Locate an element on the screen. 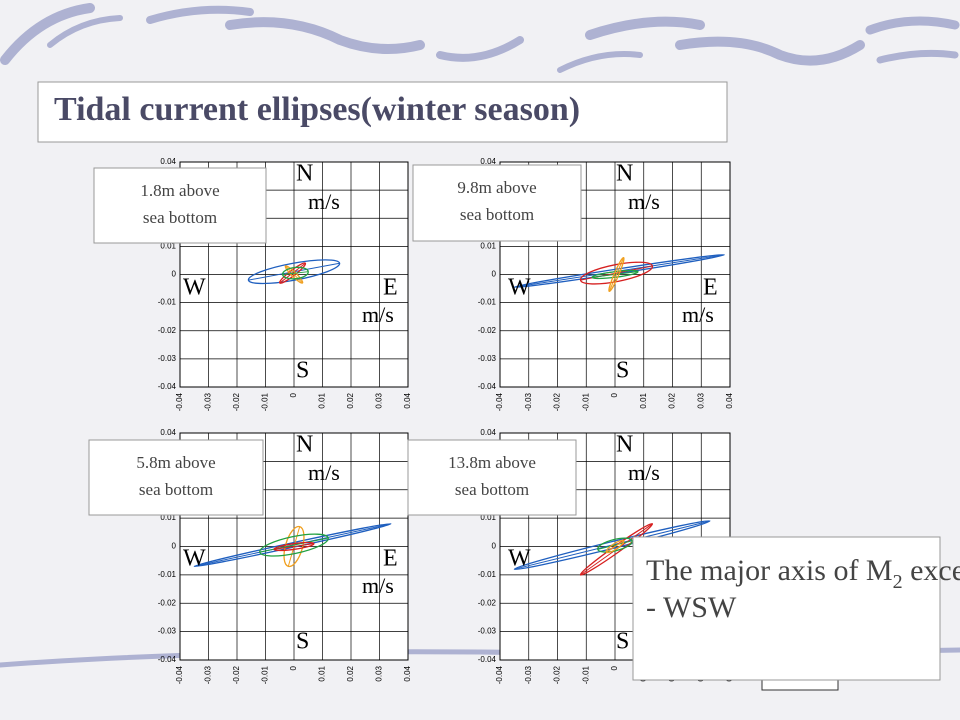  note-part: The major axis of M is located at coordinates (769, 570).